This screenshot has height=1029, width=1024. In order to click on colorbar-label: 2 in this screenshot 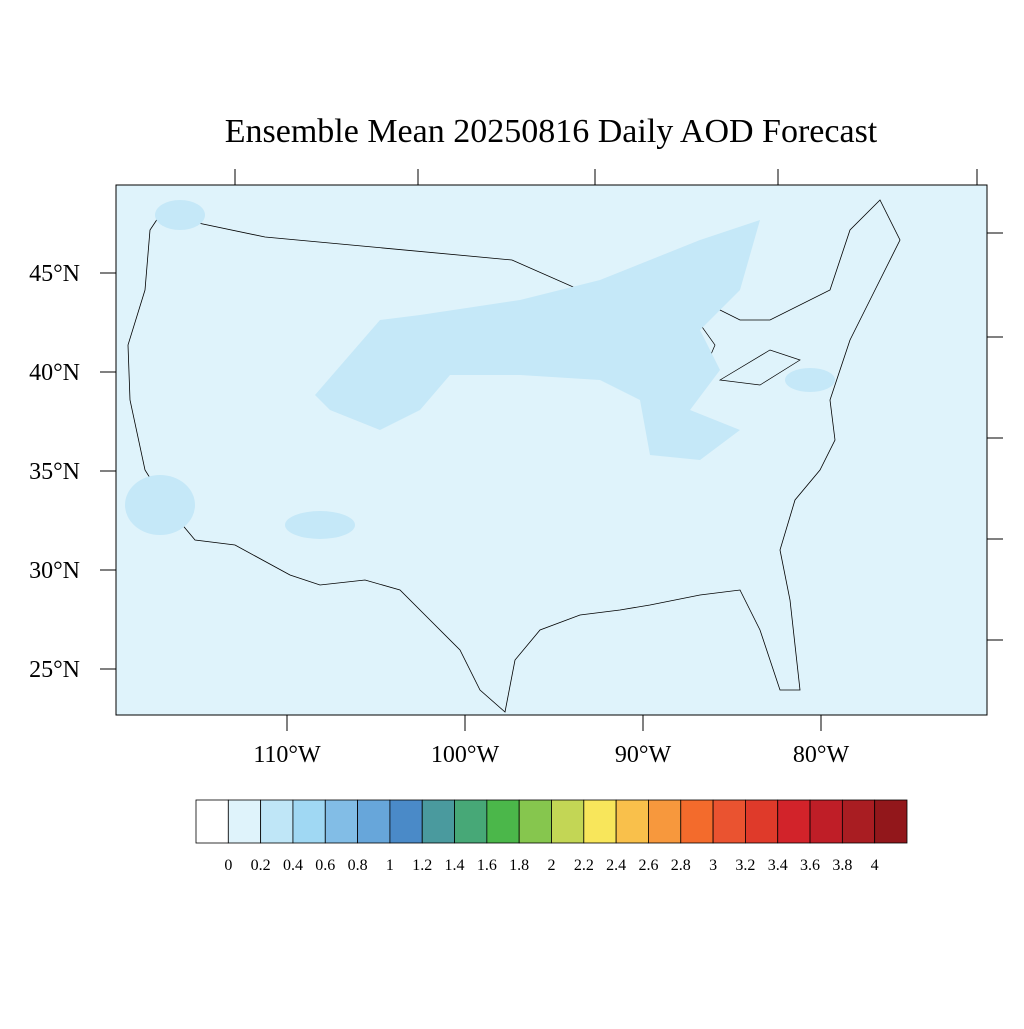, I will do `click(552, 865)`.